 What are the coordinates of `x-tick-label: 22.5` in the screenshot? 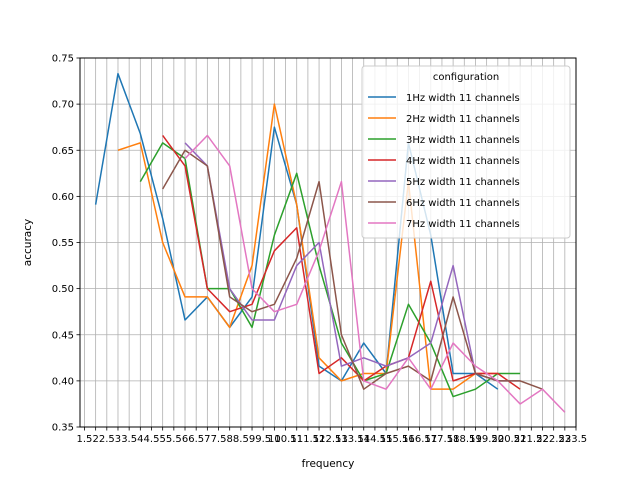 It's located at (554, 439).